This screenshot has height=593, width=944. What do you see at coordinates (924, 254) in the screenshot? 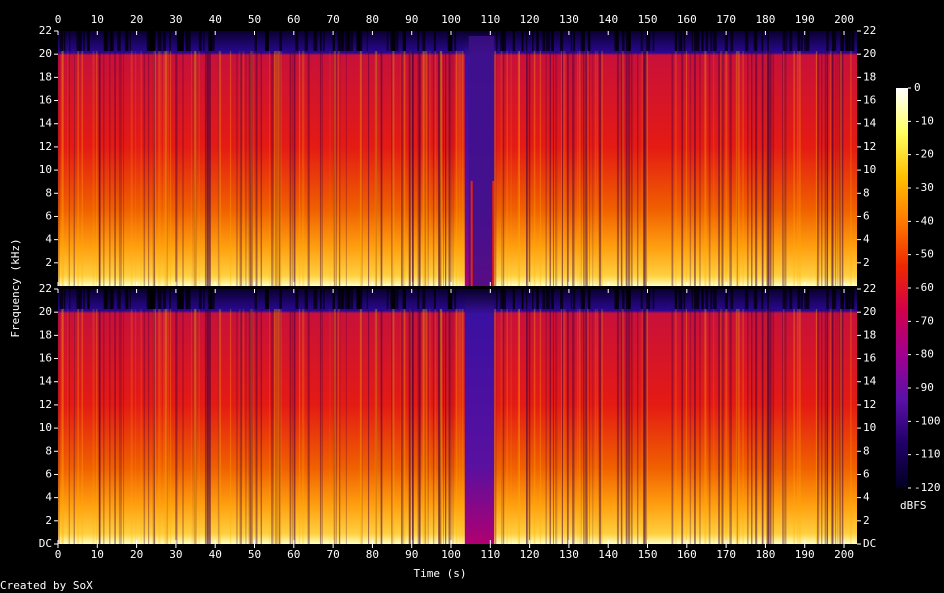
I see `colorbar-tick-label: -50` at bounding box center [924, 254].